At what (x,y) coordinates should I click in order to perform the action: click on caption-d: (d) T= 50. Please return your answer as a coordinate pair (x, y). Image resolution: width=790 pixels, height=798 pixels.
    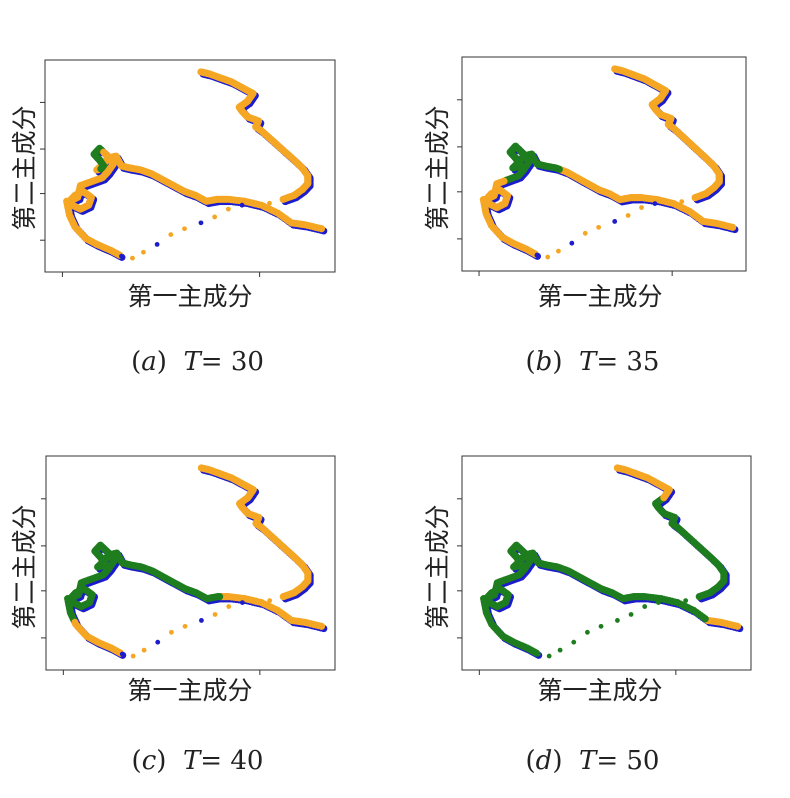
    Looking at the image, I should click on (592, 761).